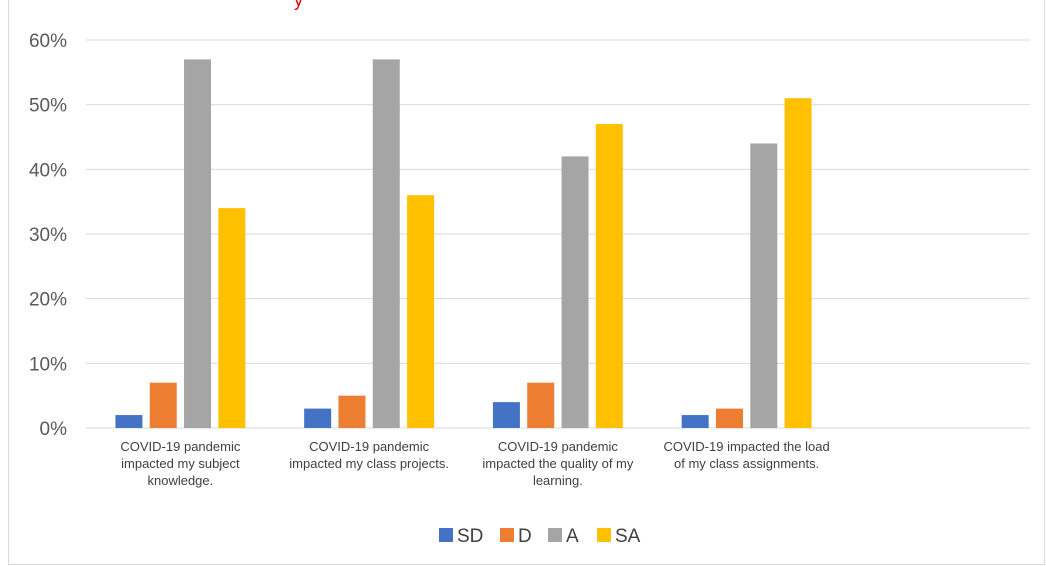 This screenshot has width=1046, height=566. I want to click on legend-swatch-a, so click(555, 535).